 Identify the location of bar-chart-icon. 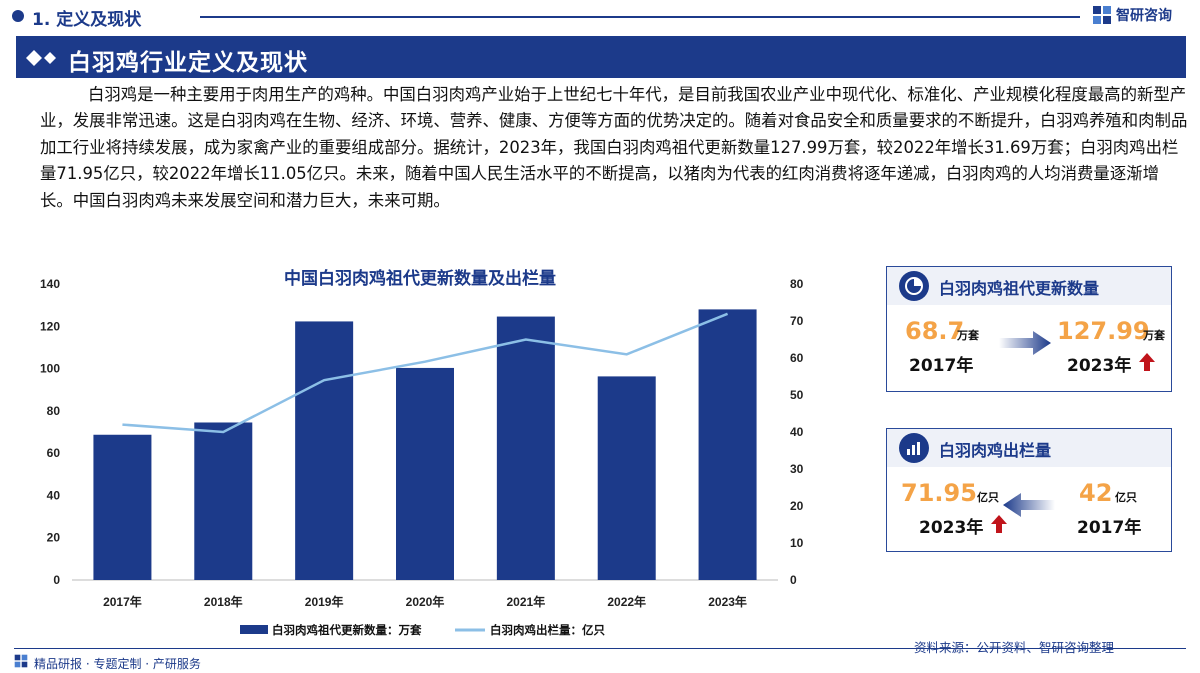
(914, 448).